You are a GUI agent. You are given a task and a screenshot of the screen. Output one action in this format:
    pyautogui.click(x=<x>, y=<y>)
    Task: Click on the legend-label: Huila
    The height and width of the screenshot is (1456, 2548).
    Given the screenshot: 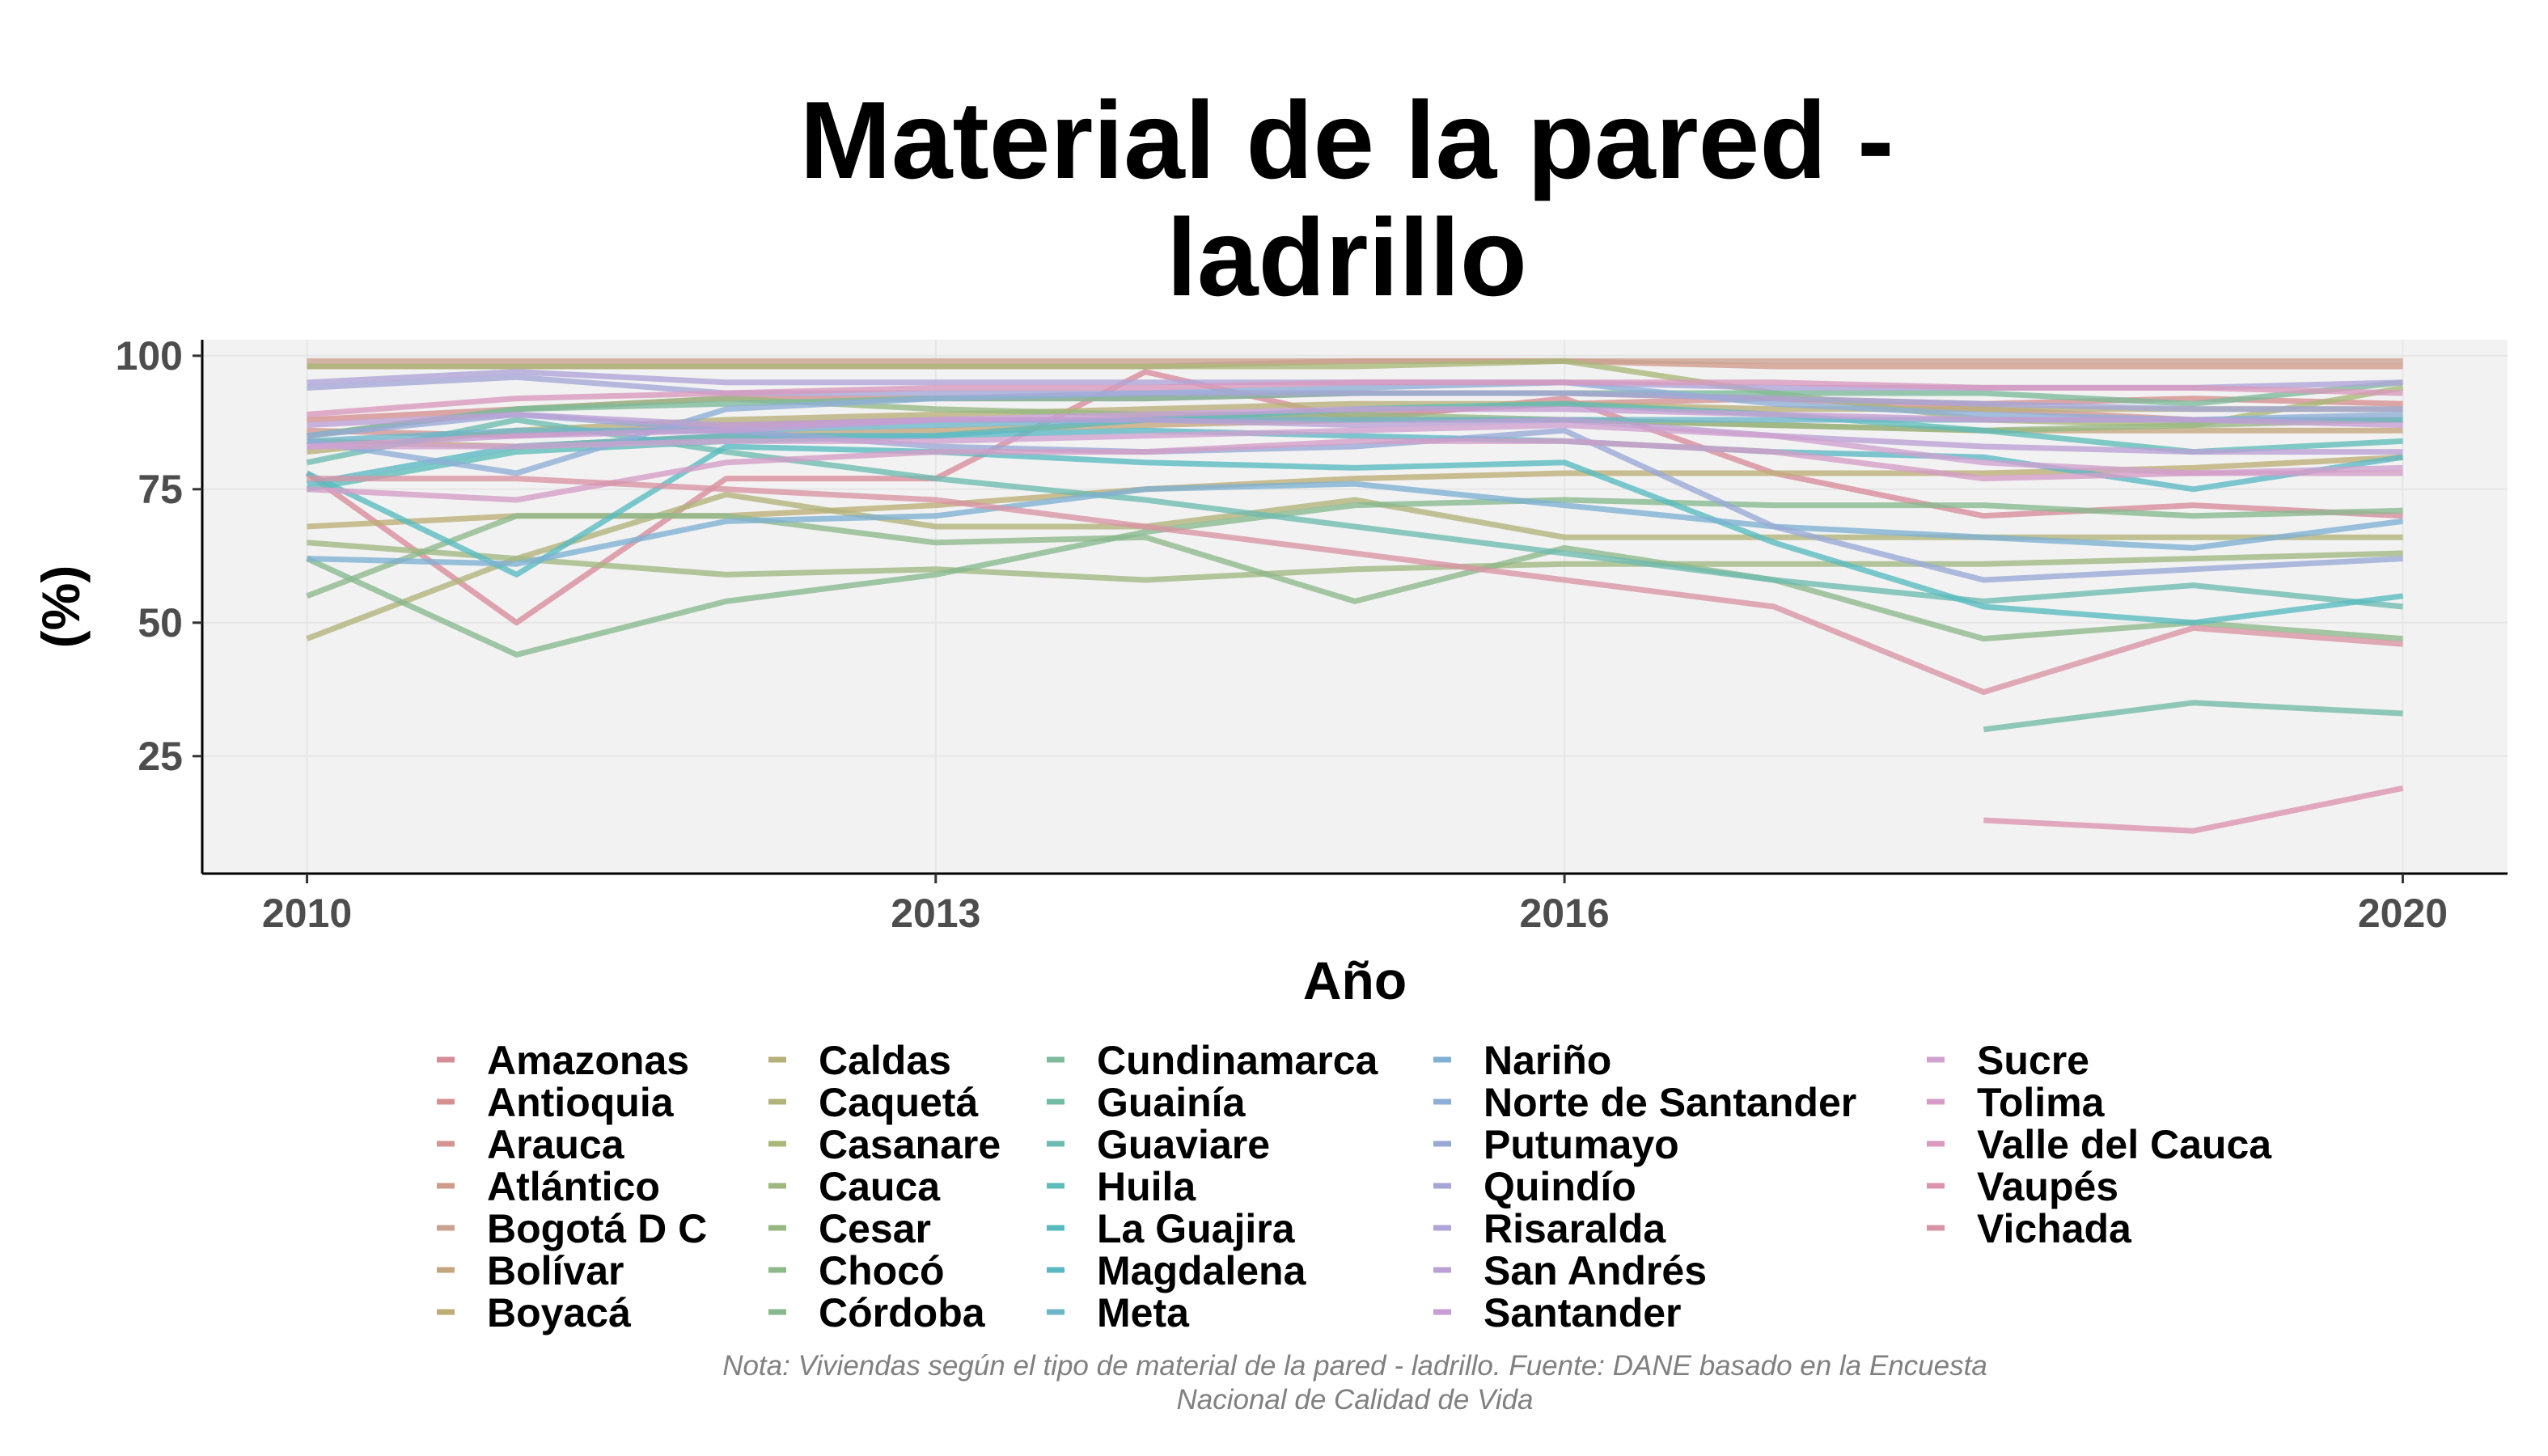 What is the action you would take?
    pyautogui.click(x=1146, y=1186)
    